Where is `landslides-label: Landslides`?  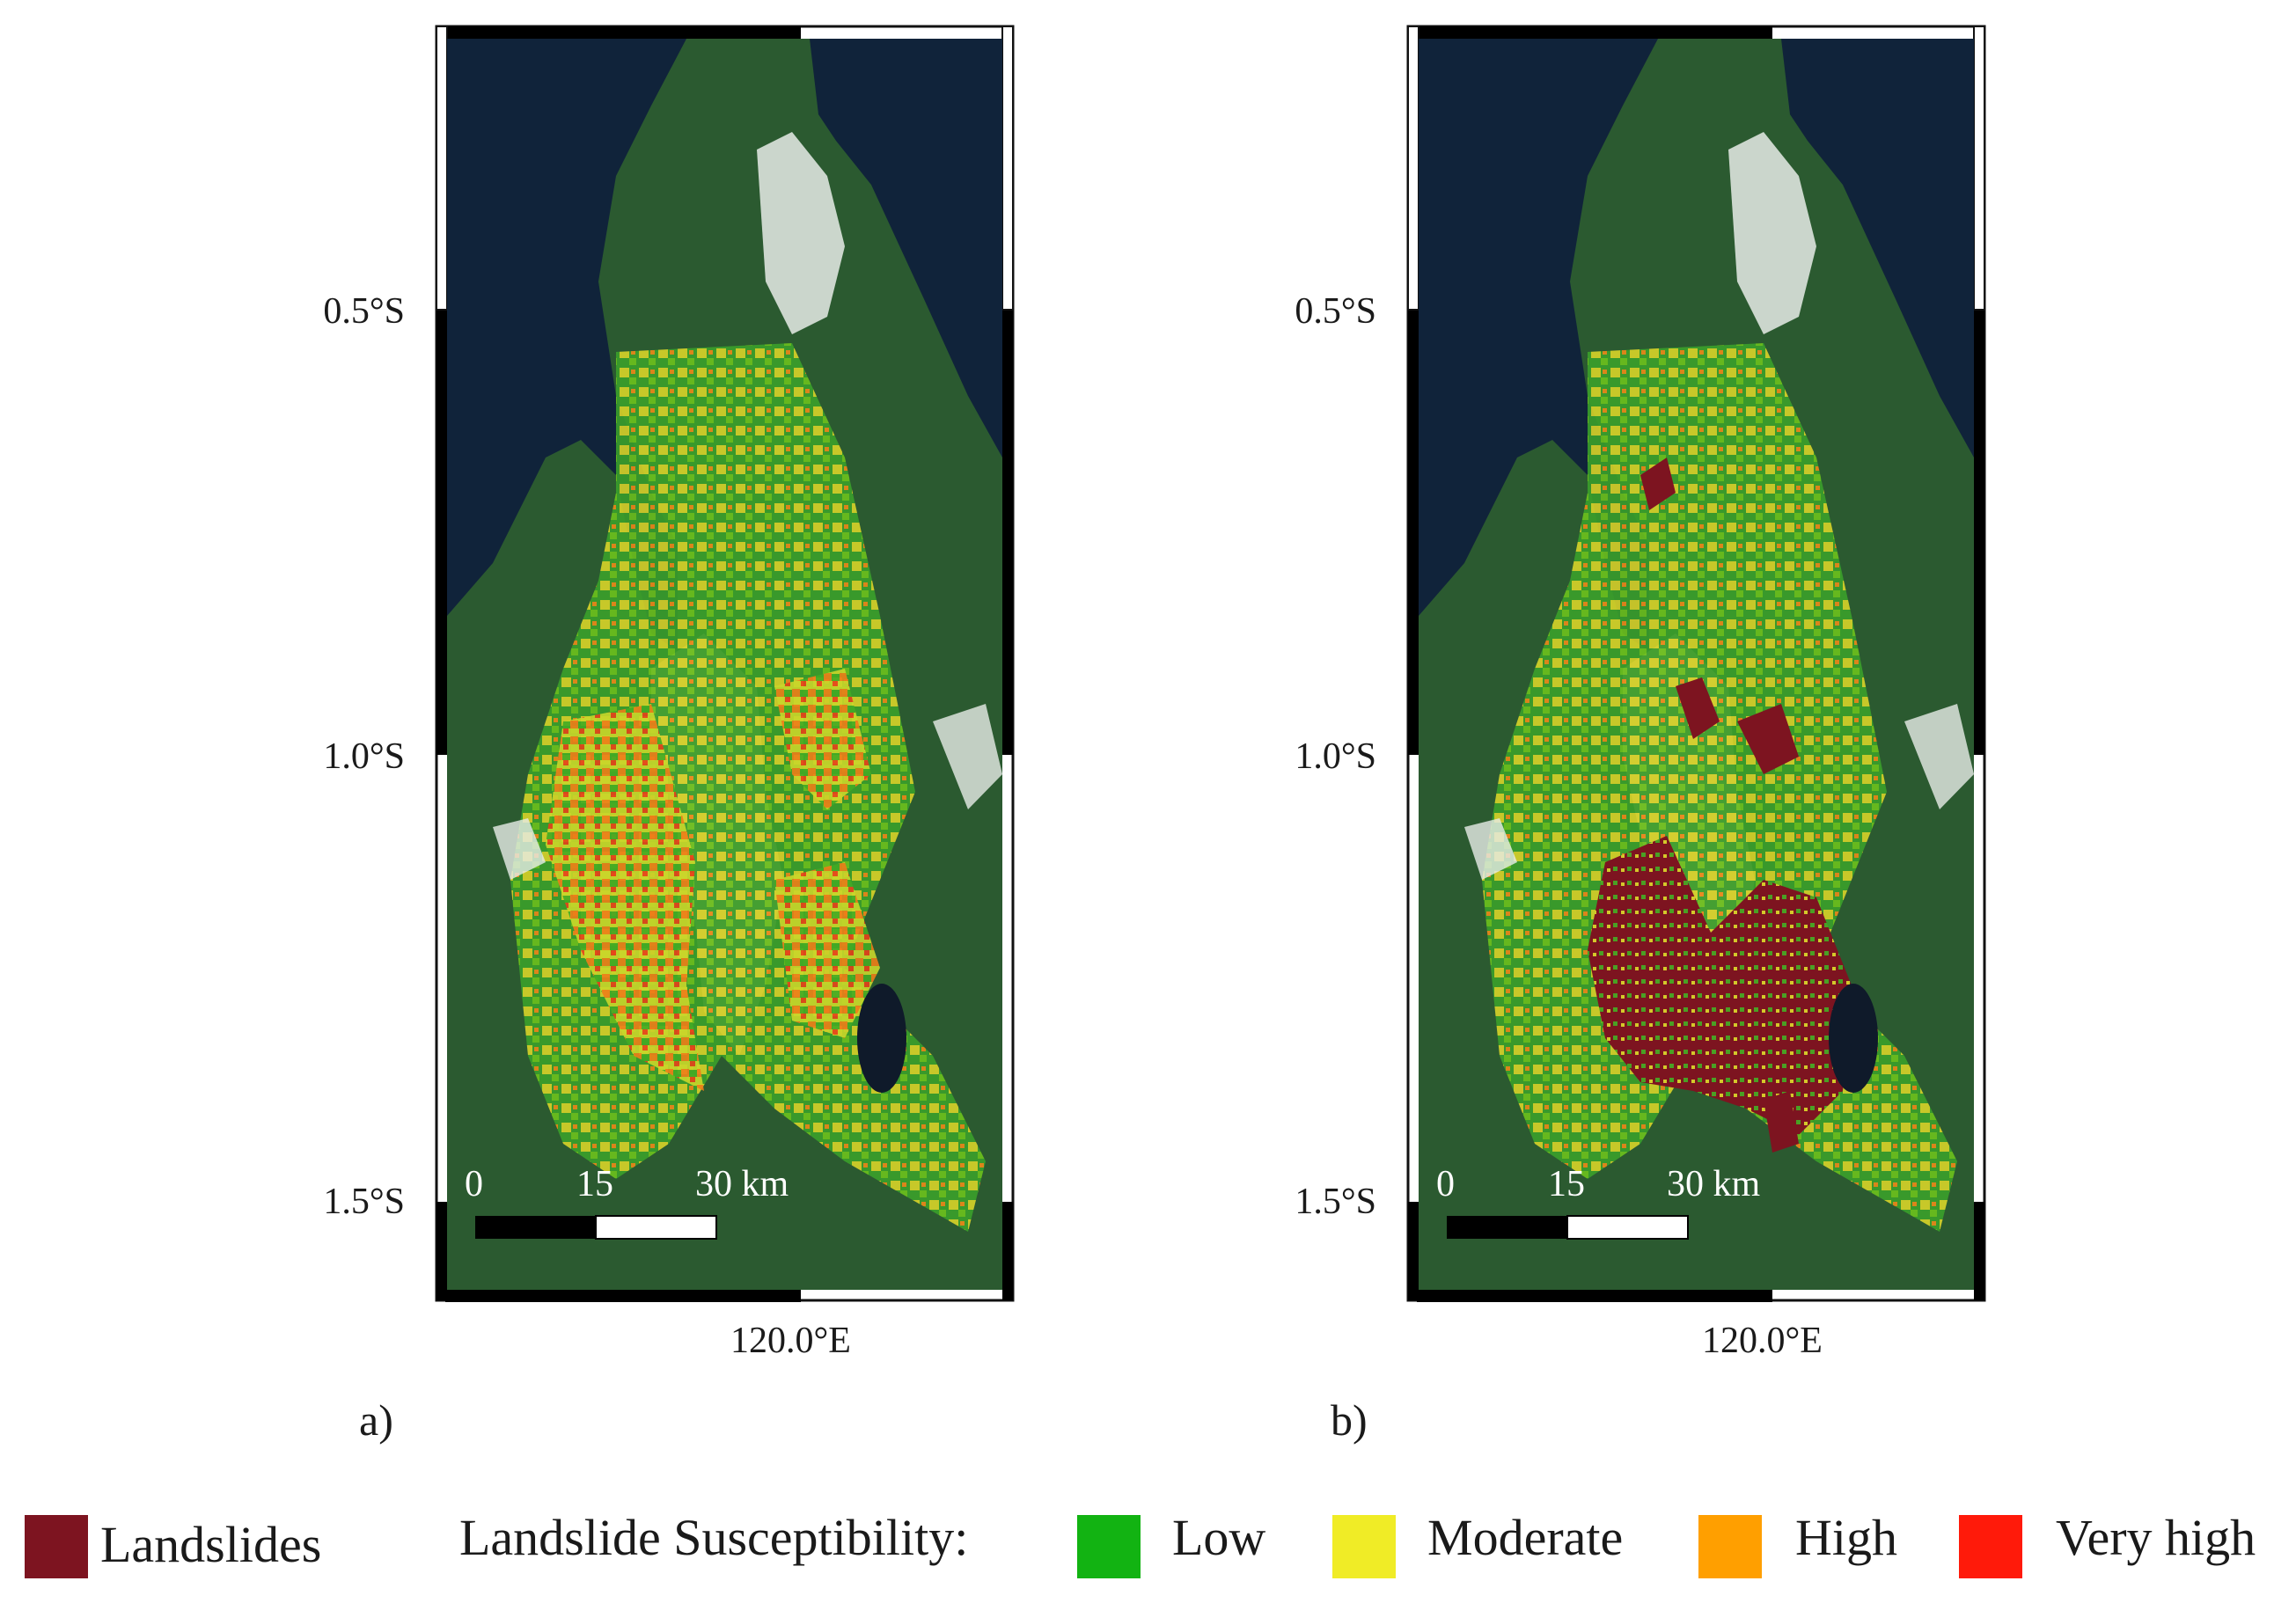 landslides-label: Landslides is located at coordinates (211, 1545).